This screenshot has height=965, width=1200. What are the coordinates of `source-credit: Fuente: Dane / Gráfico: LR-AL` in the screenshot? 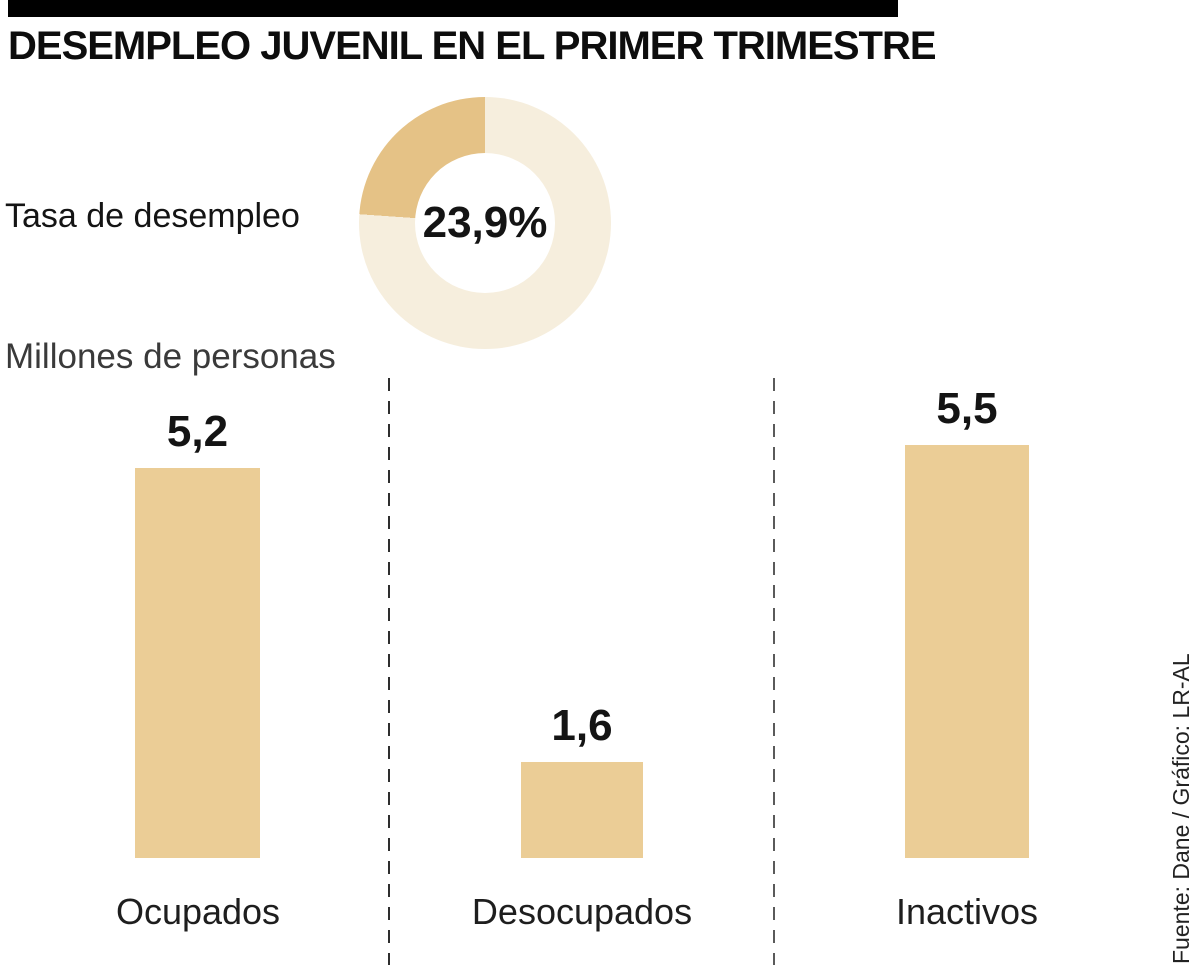 It's located at (1181, 808).